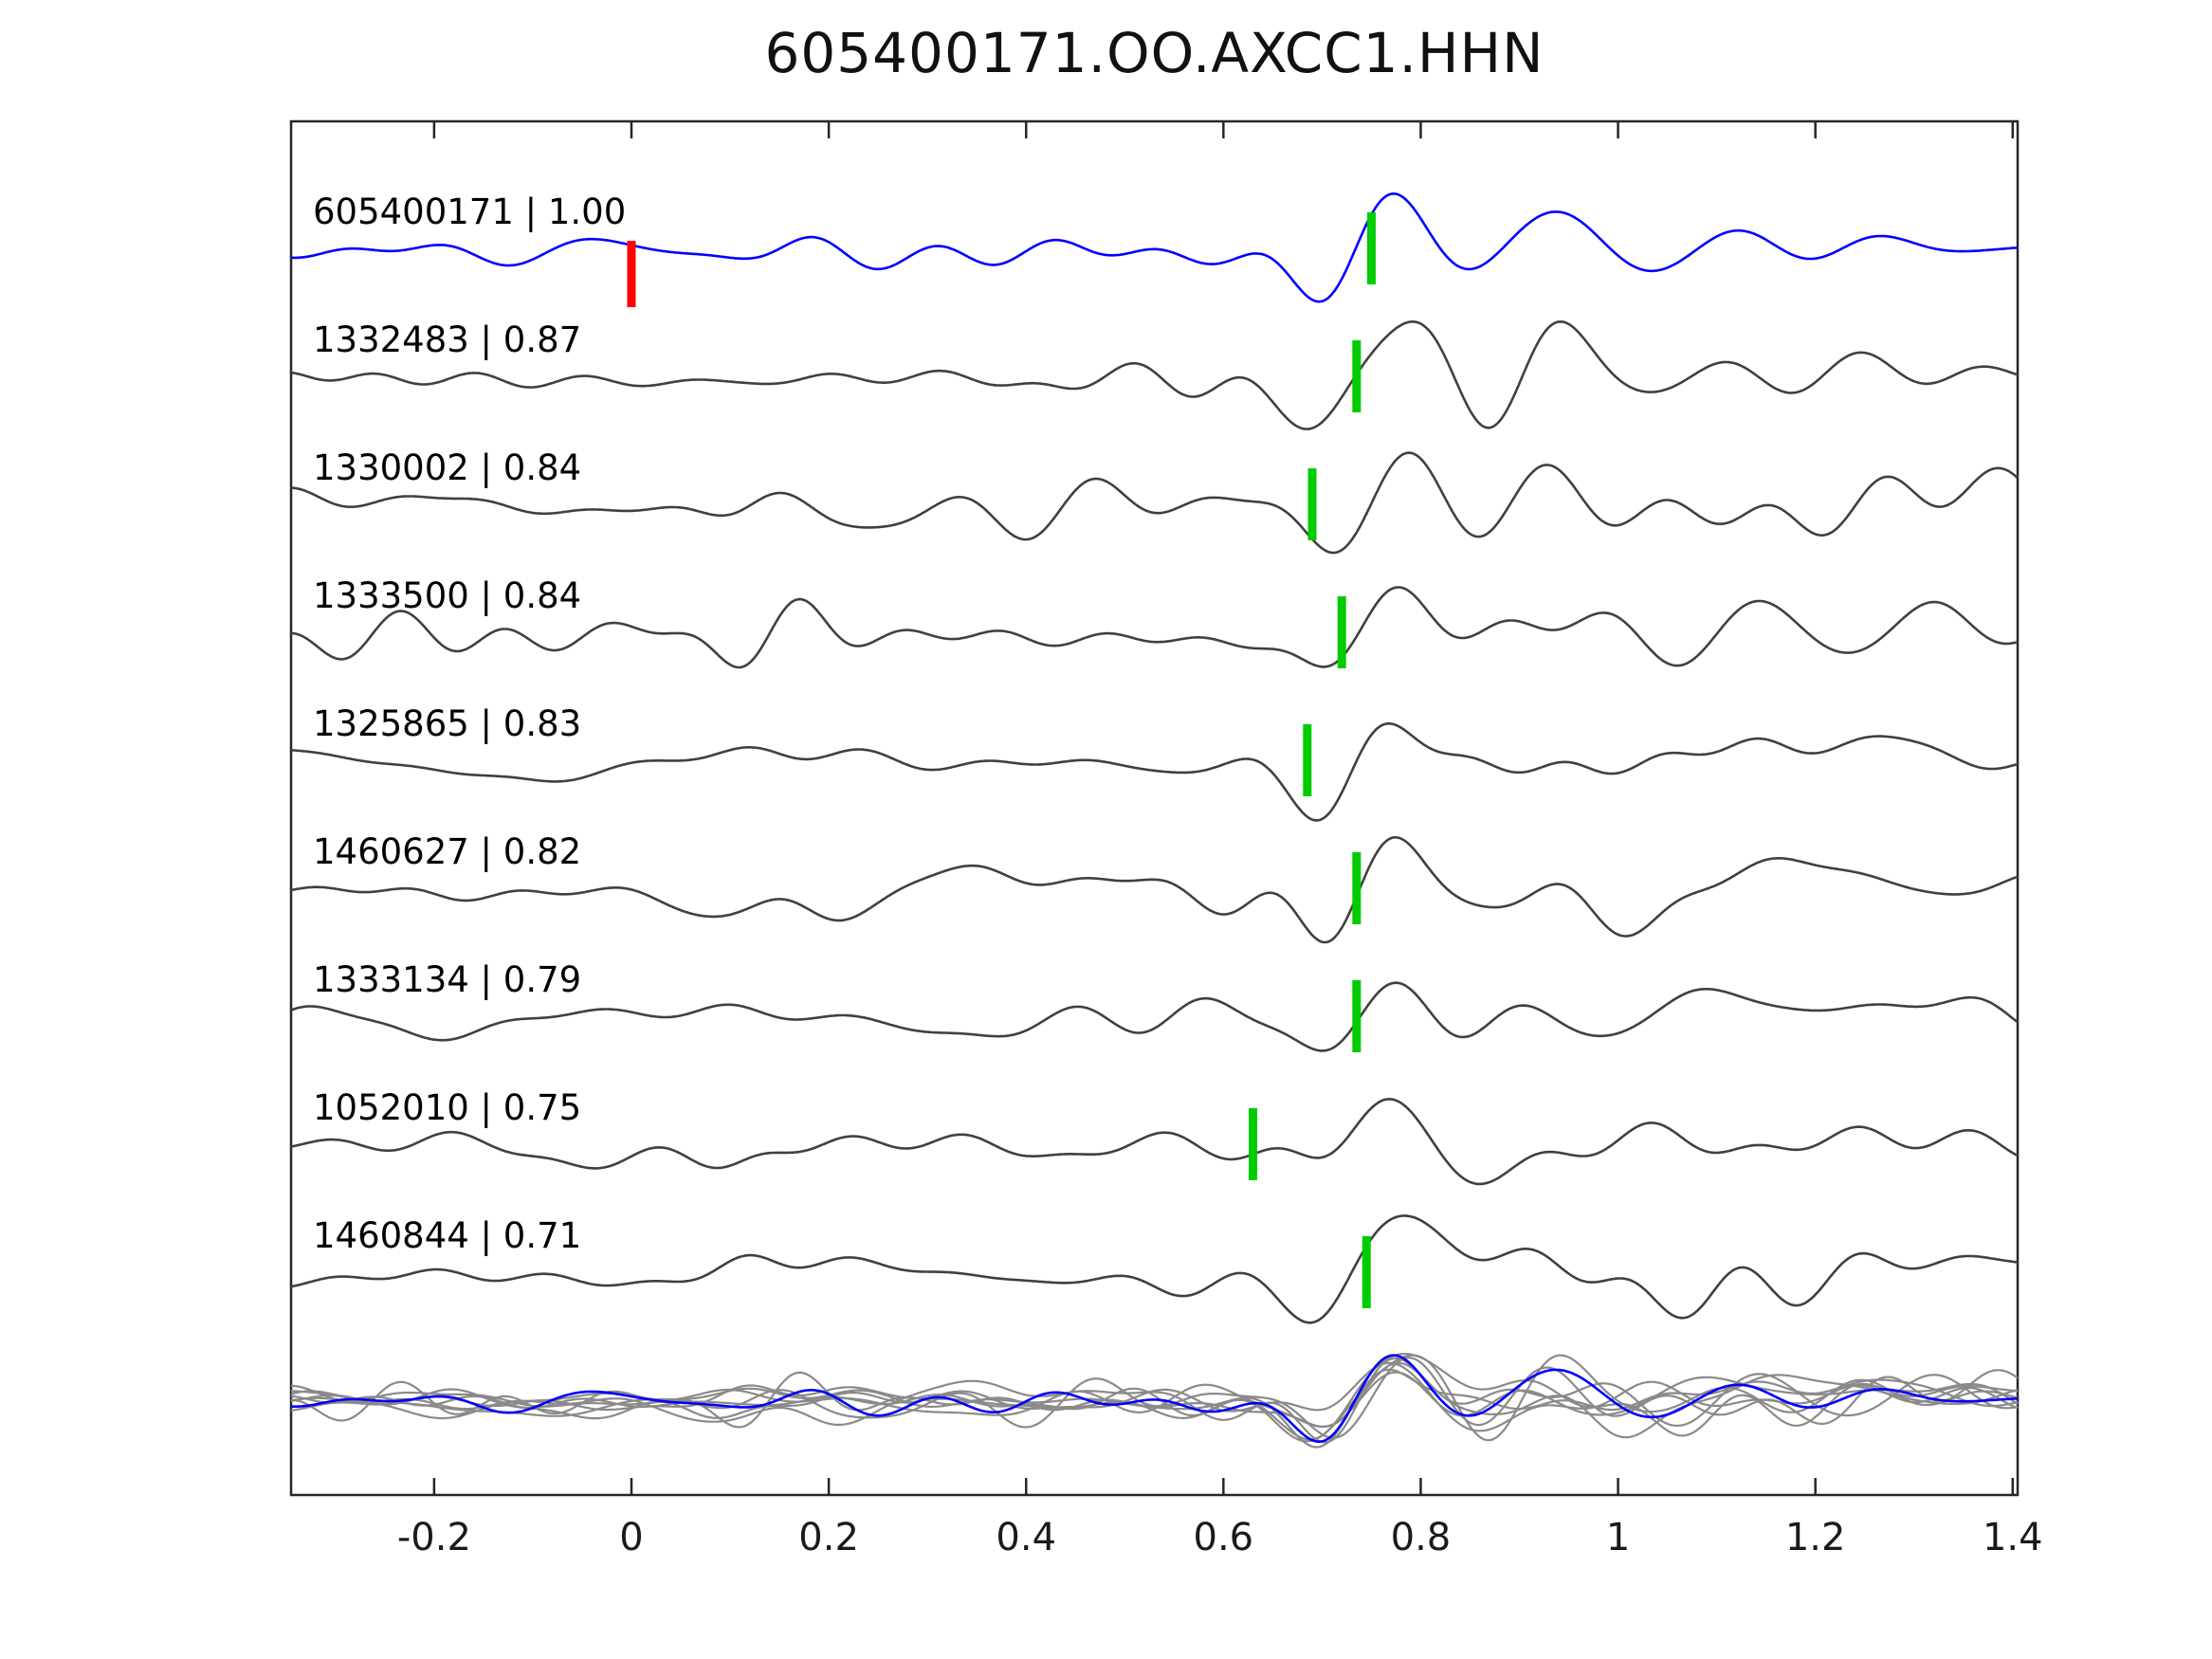 This screenshot has height=1659, width=2212. Describe the element at coordinates (1618, 1537) in the screenshot. I see `x-tick-label: 1` at that location.